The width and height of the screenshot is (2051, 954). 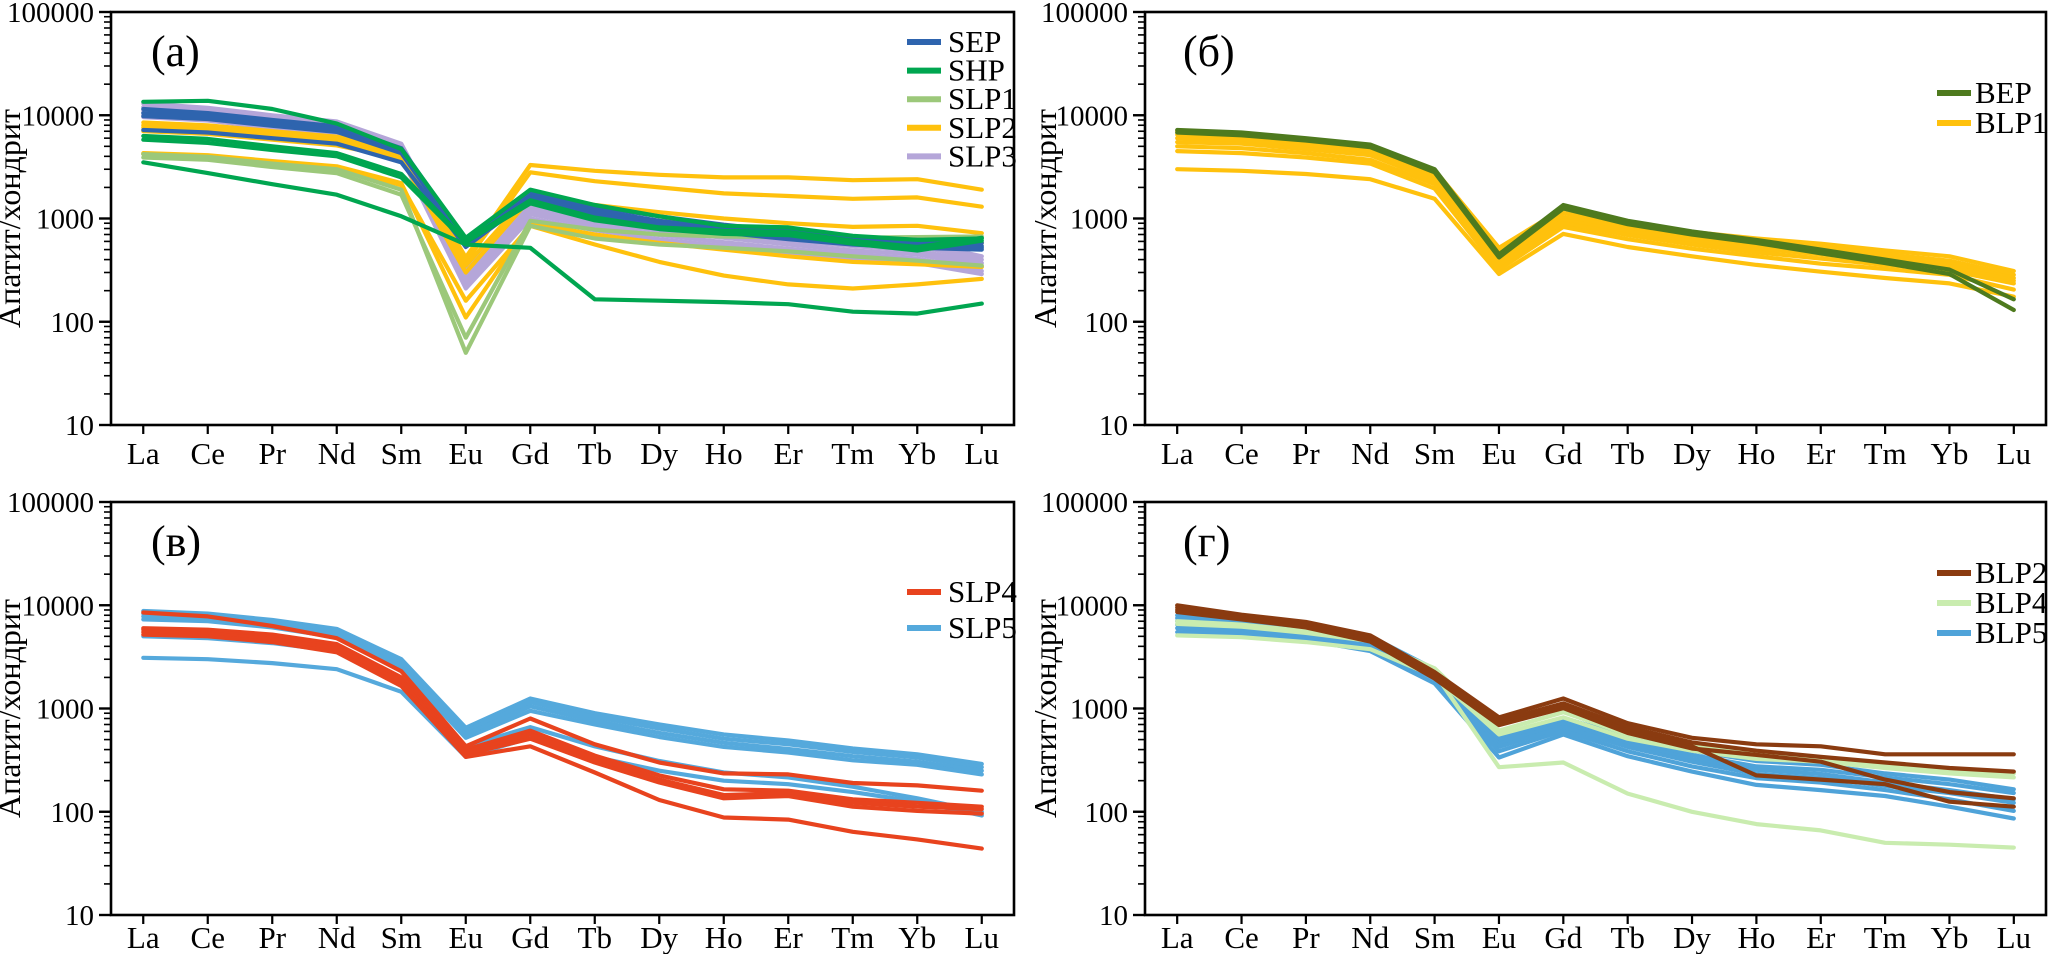 I want to click on panel-label: (б), so click(x=1209, y=51).